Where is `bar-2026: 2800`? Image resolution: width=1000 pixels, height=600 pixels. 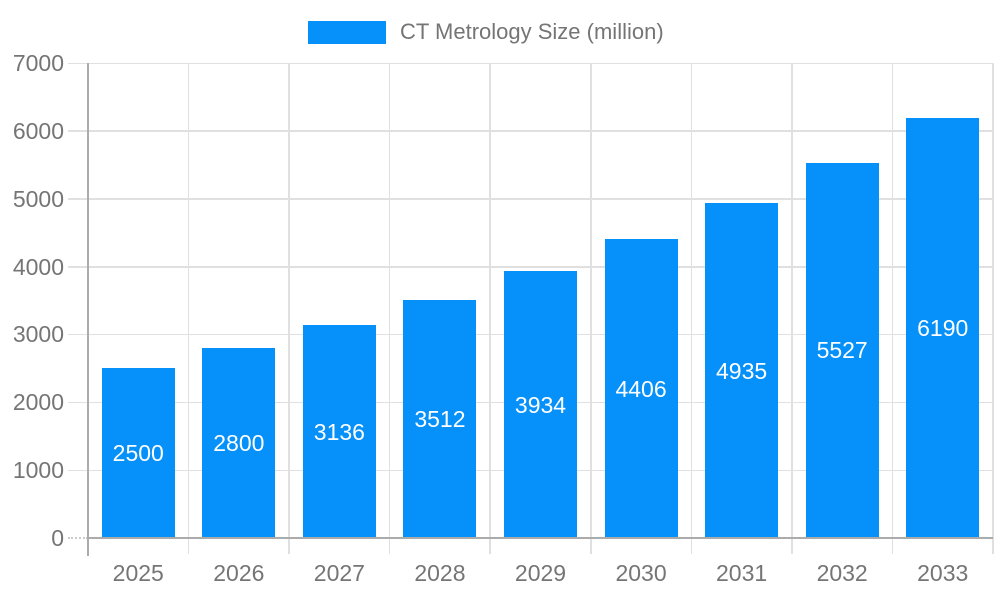
bar-2026: 2800 is located at coordinates (239, 443).